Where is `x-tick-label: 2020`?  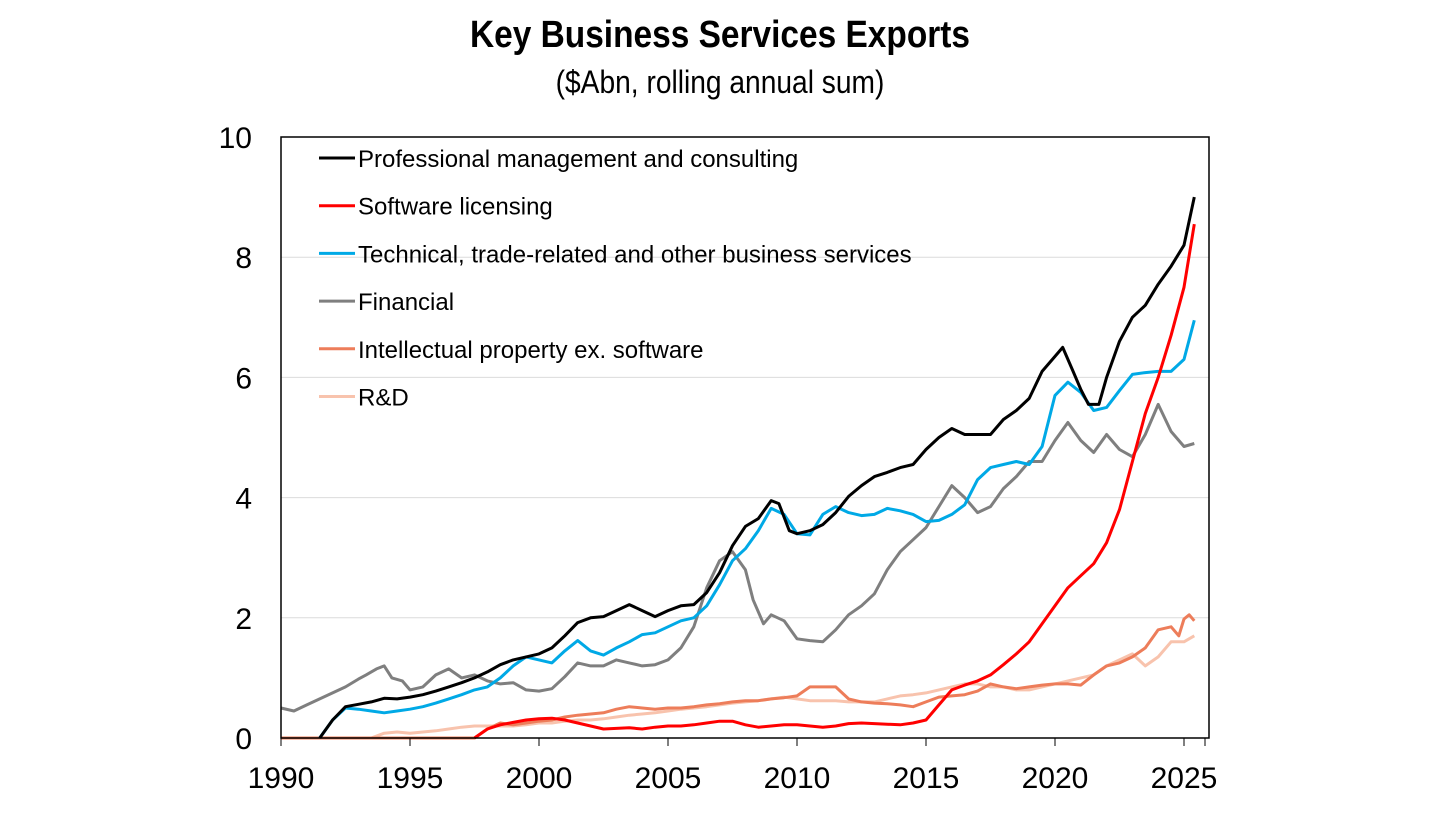
x-tick-label: 2020 is located at coordinates (1055, 778).